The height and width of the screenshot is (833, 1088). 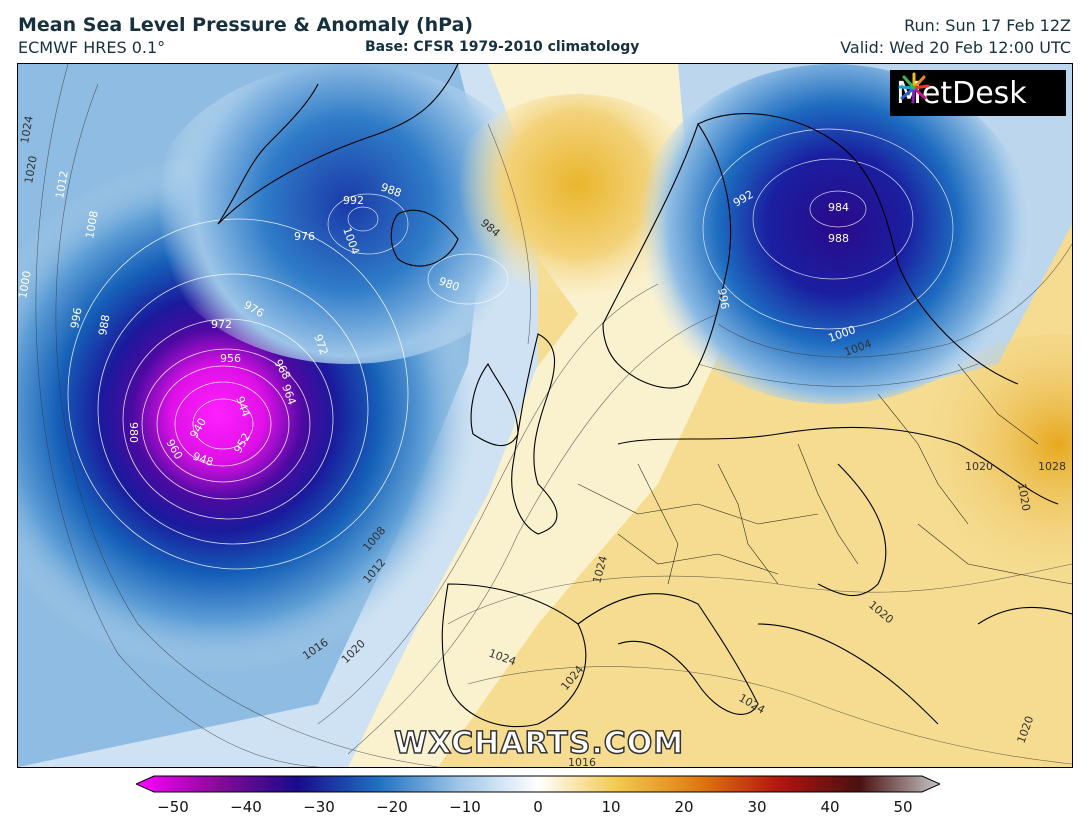 I want to click on contour-label: 956, so click(x=230, y=358).